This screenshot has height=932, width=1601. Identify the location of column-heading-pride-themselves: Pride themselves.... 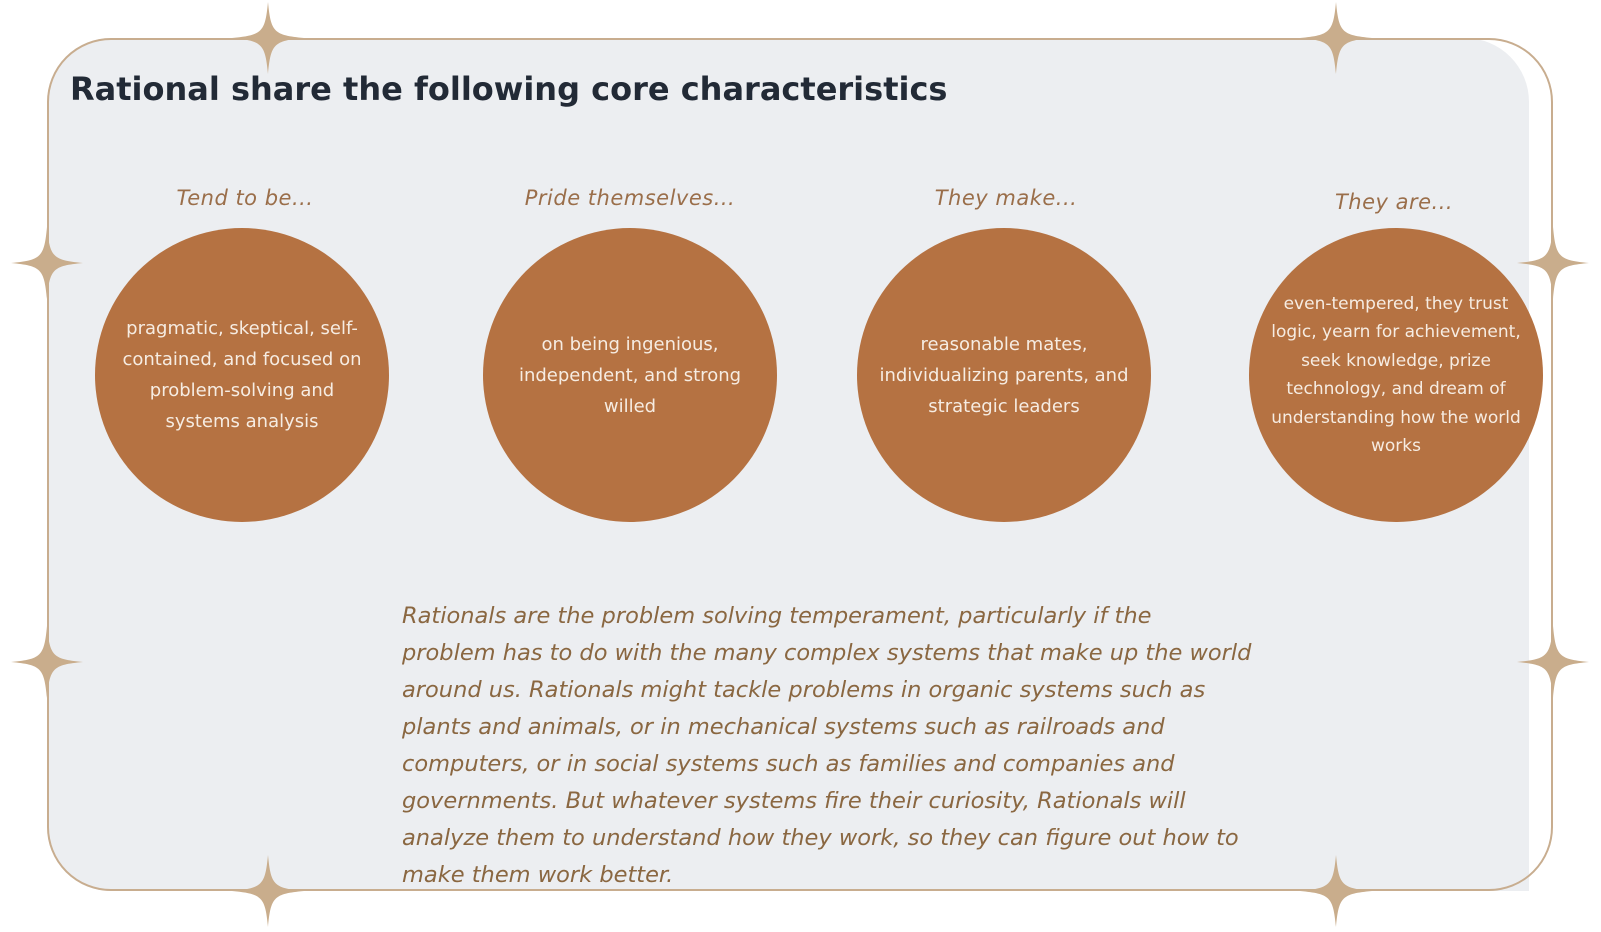
(630, 198).